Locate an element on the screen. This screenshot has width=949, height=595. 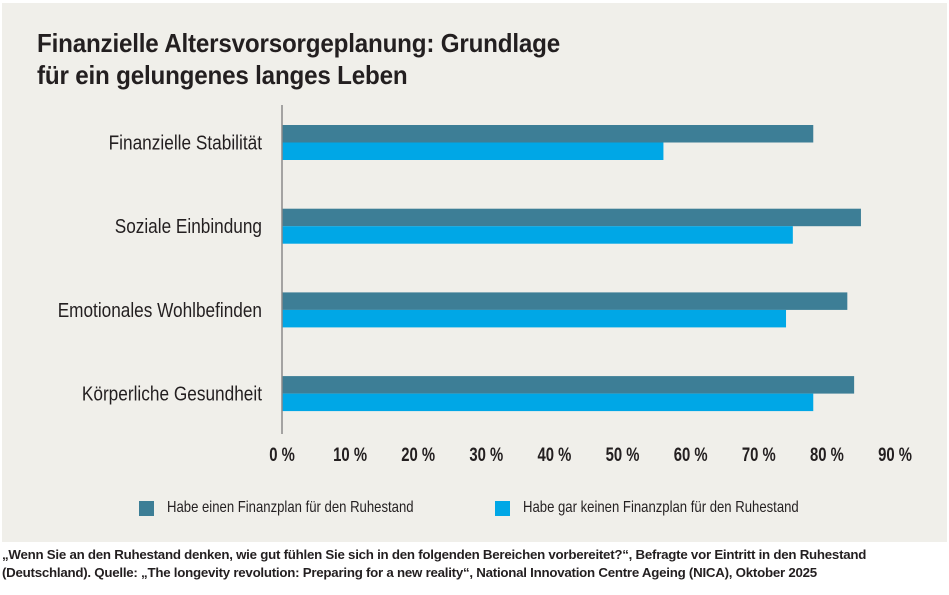
legend-item-with-plan: Habe einen Finanzplan für den Ruhestand is located at coordinates (303, 508).